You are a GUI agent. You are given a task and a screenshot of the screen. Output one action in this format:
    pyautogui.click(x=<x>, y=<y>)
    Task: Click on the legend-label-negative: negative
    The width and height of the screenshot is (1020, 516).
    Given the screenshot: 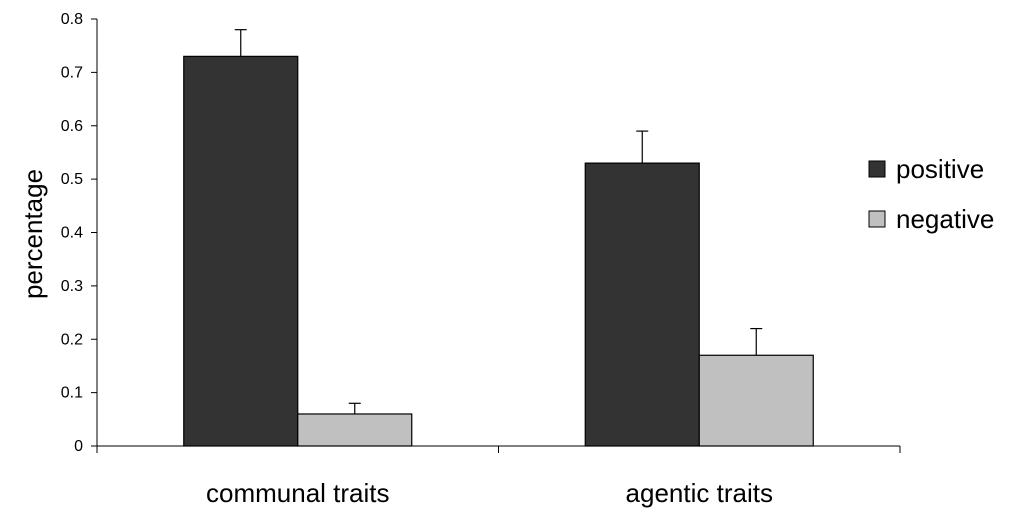 What is the action you would take?
    pyautogui.click(x=945, y=219)
    